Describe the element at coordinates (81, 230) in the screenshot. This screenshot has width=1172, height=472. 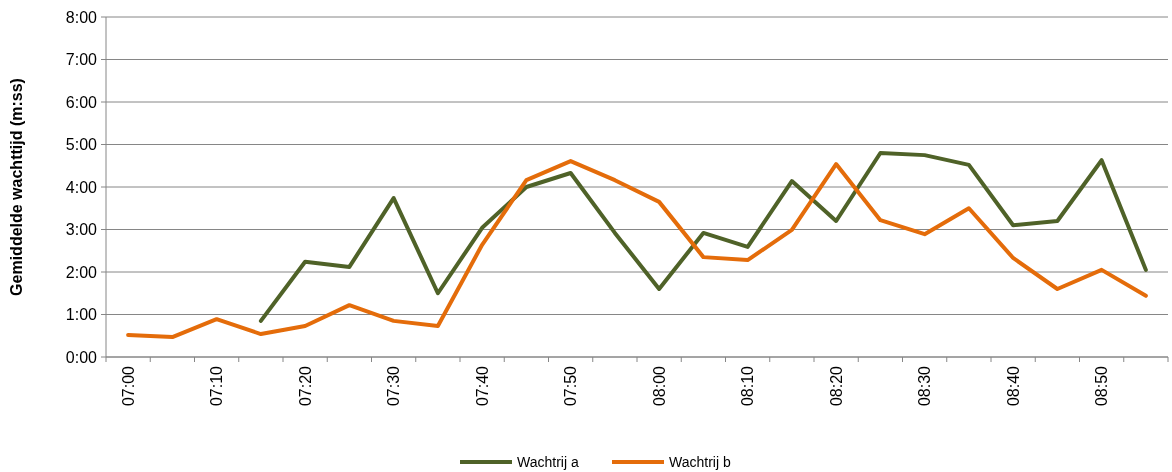
I see `y-tick-label: 3:00` at that location.